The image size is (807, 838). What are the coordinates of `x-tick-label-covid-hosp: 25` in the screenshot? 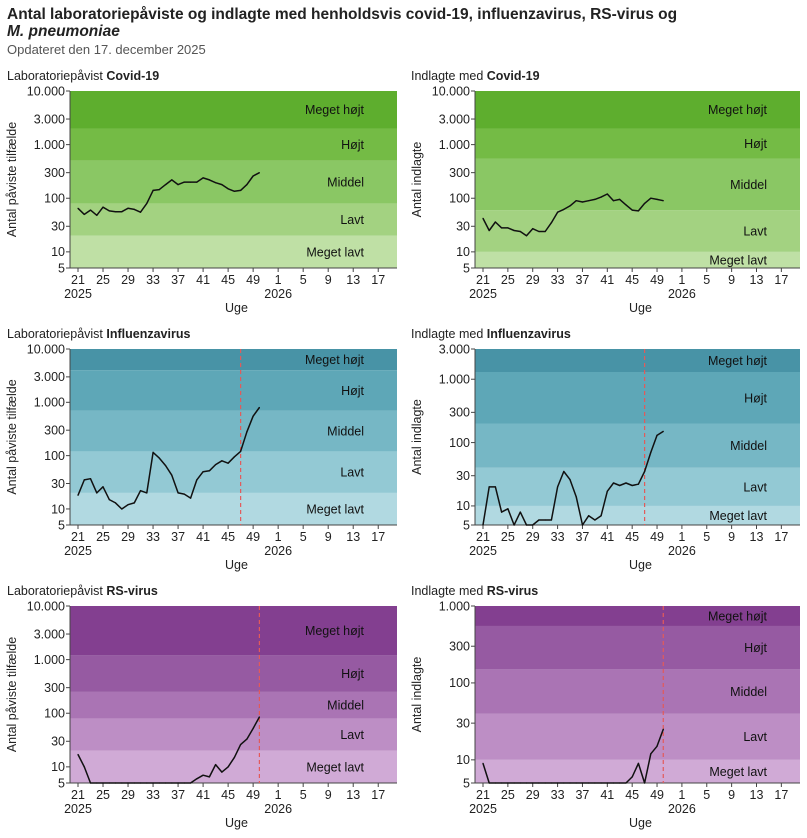 It's located at (508, 280).